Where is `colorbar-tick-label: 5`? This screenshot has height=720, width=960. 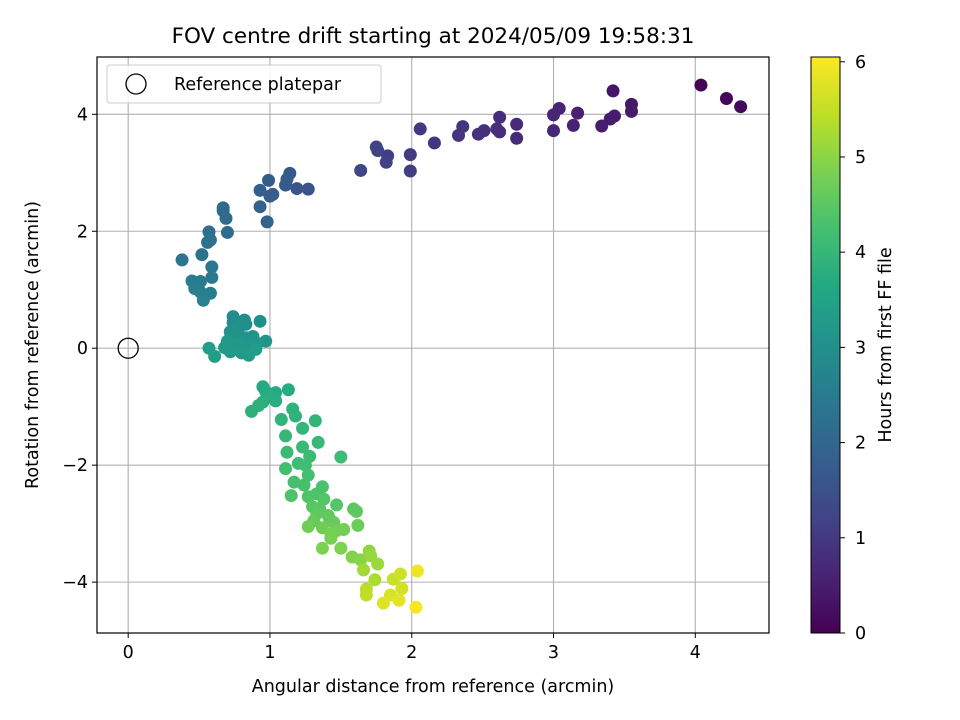
colorbar-tick-label: 5 is located at coordinates (860, 158).